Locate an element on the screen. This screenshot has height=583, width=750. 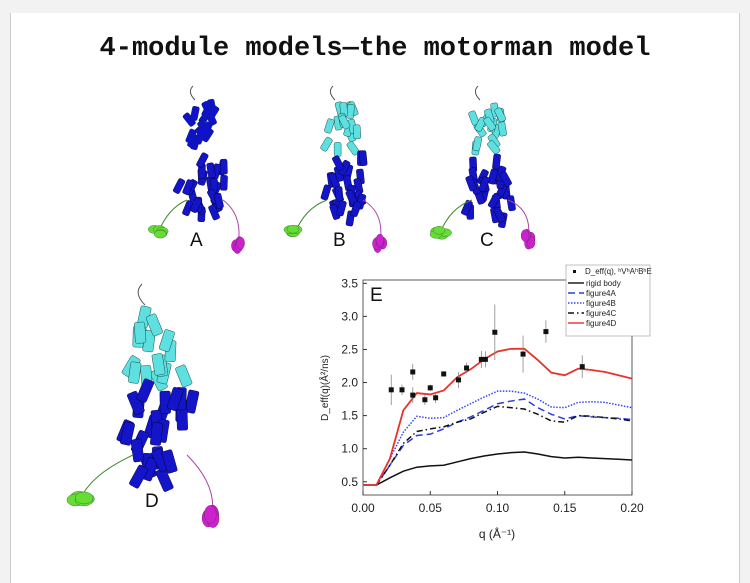
y-tick-label: 3.0 is located at coordinates (349, 316).